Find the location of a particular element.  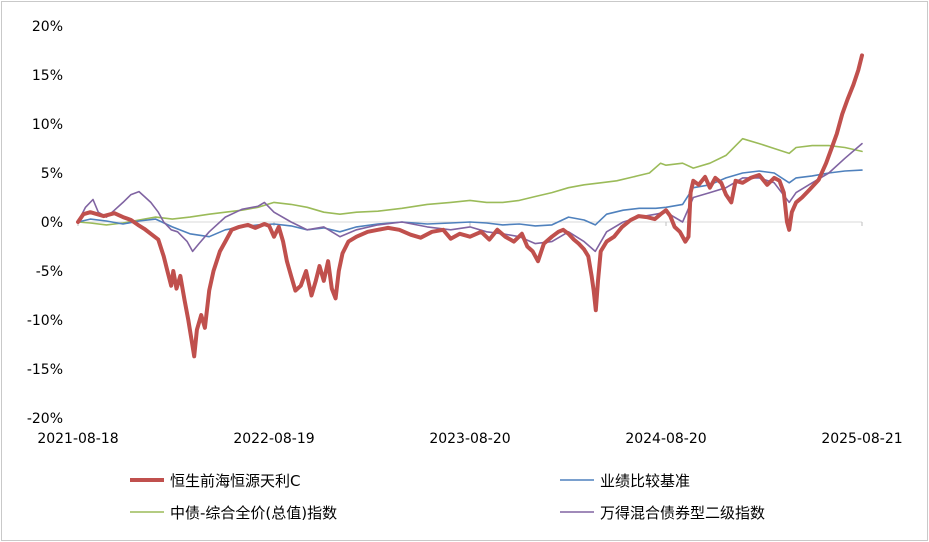

x-tick-label: 2022-08-19 is located at coordinates (273, 439).